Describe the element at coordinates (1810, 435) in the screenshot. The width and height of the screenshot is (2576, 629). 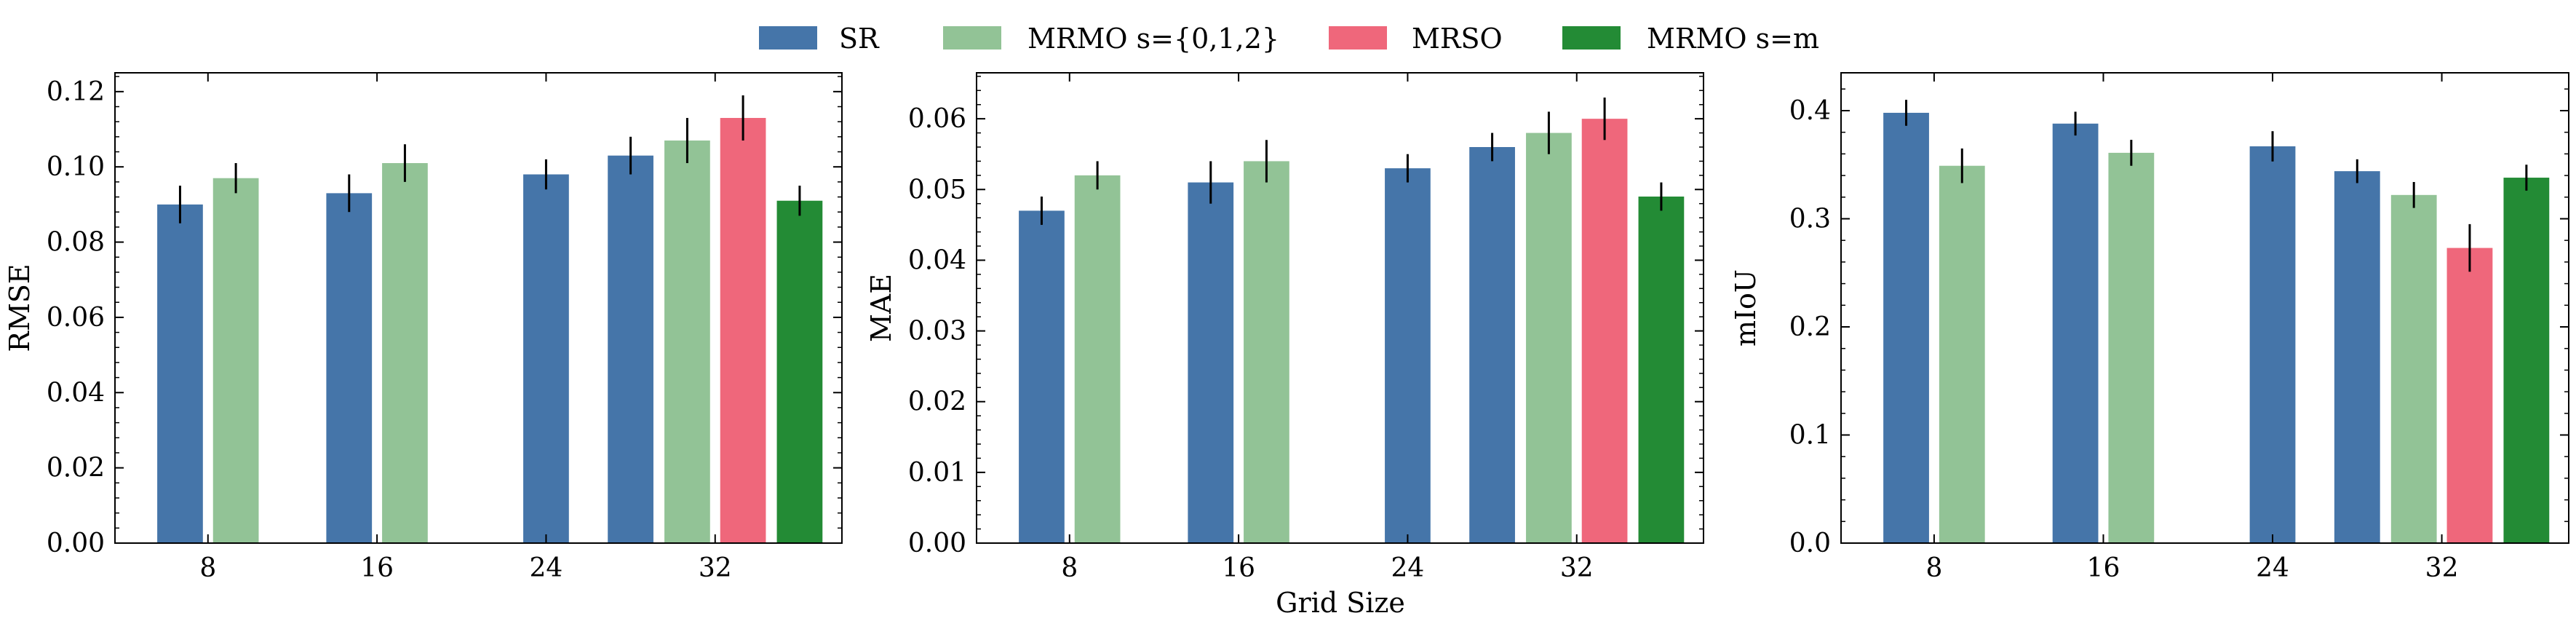
I see `y-tick-label: 0.1` at that location.